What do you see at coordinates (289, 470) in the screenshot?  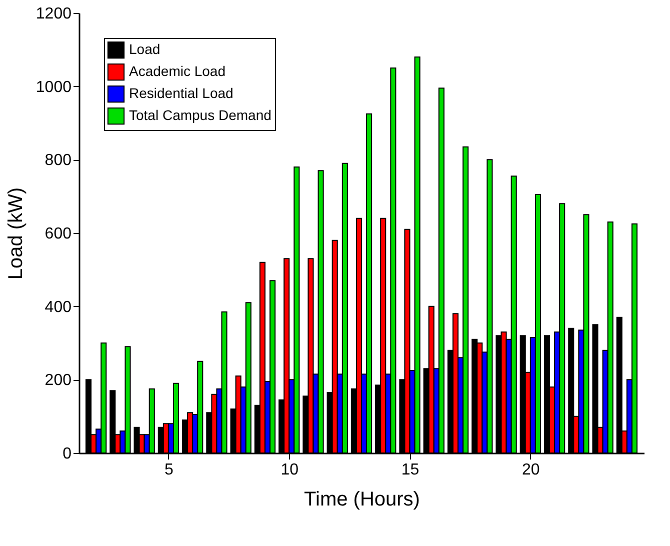 I see `x-tick-label: 10` at bounding box center [289, 470].